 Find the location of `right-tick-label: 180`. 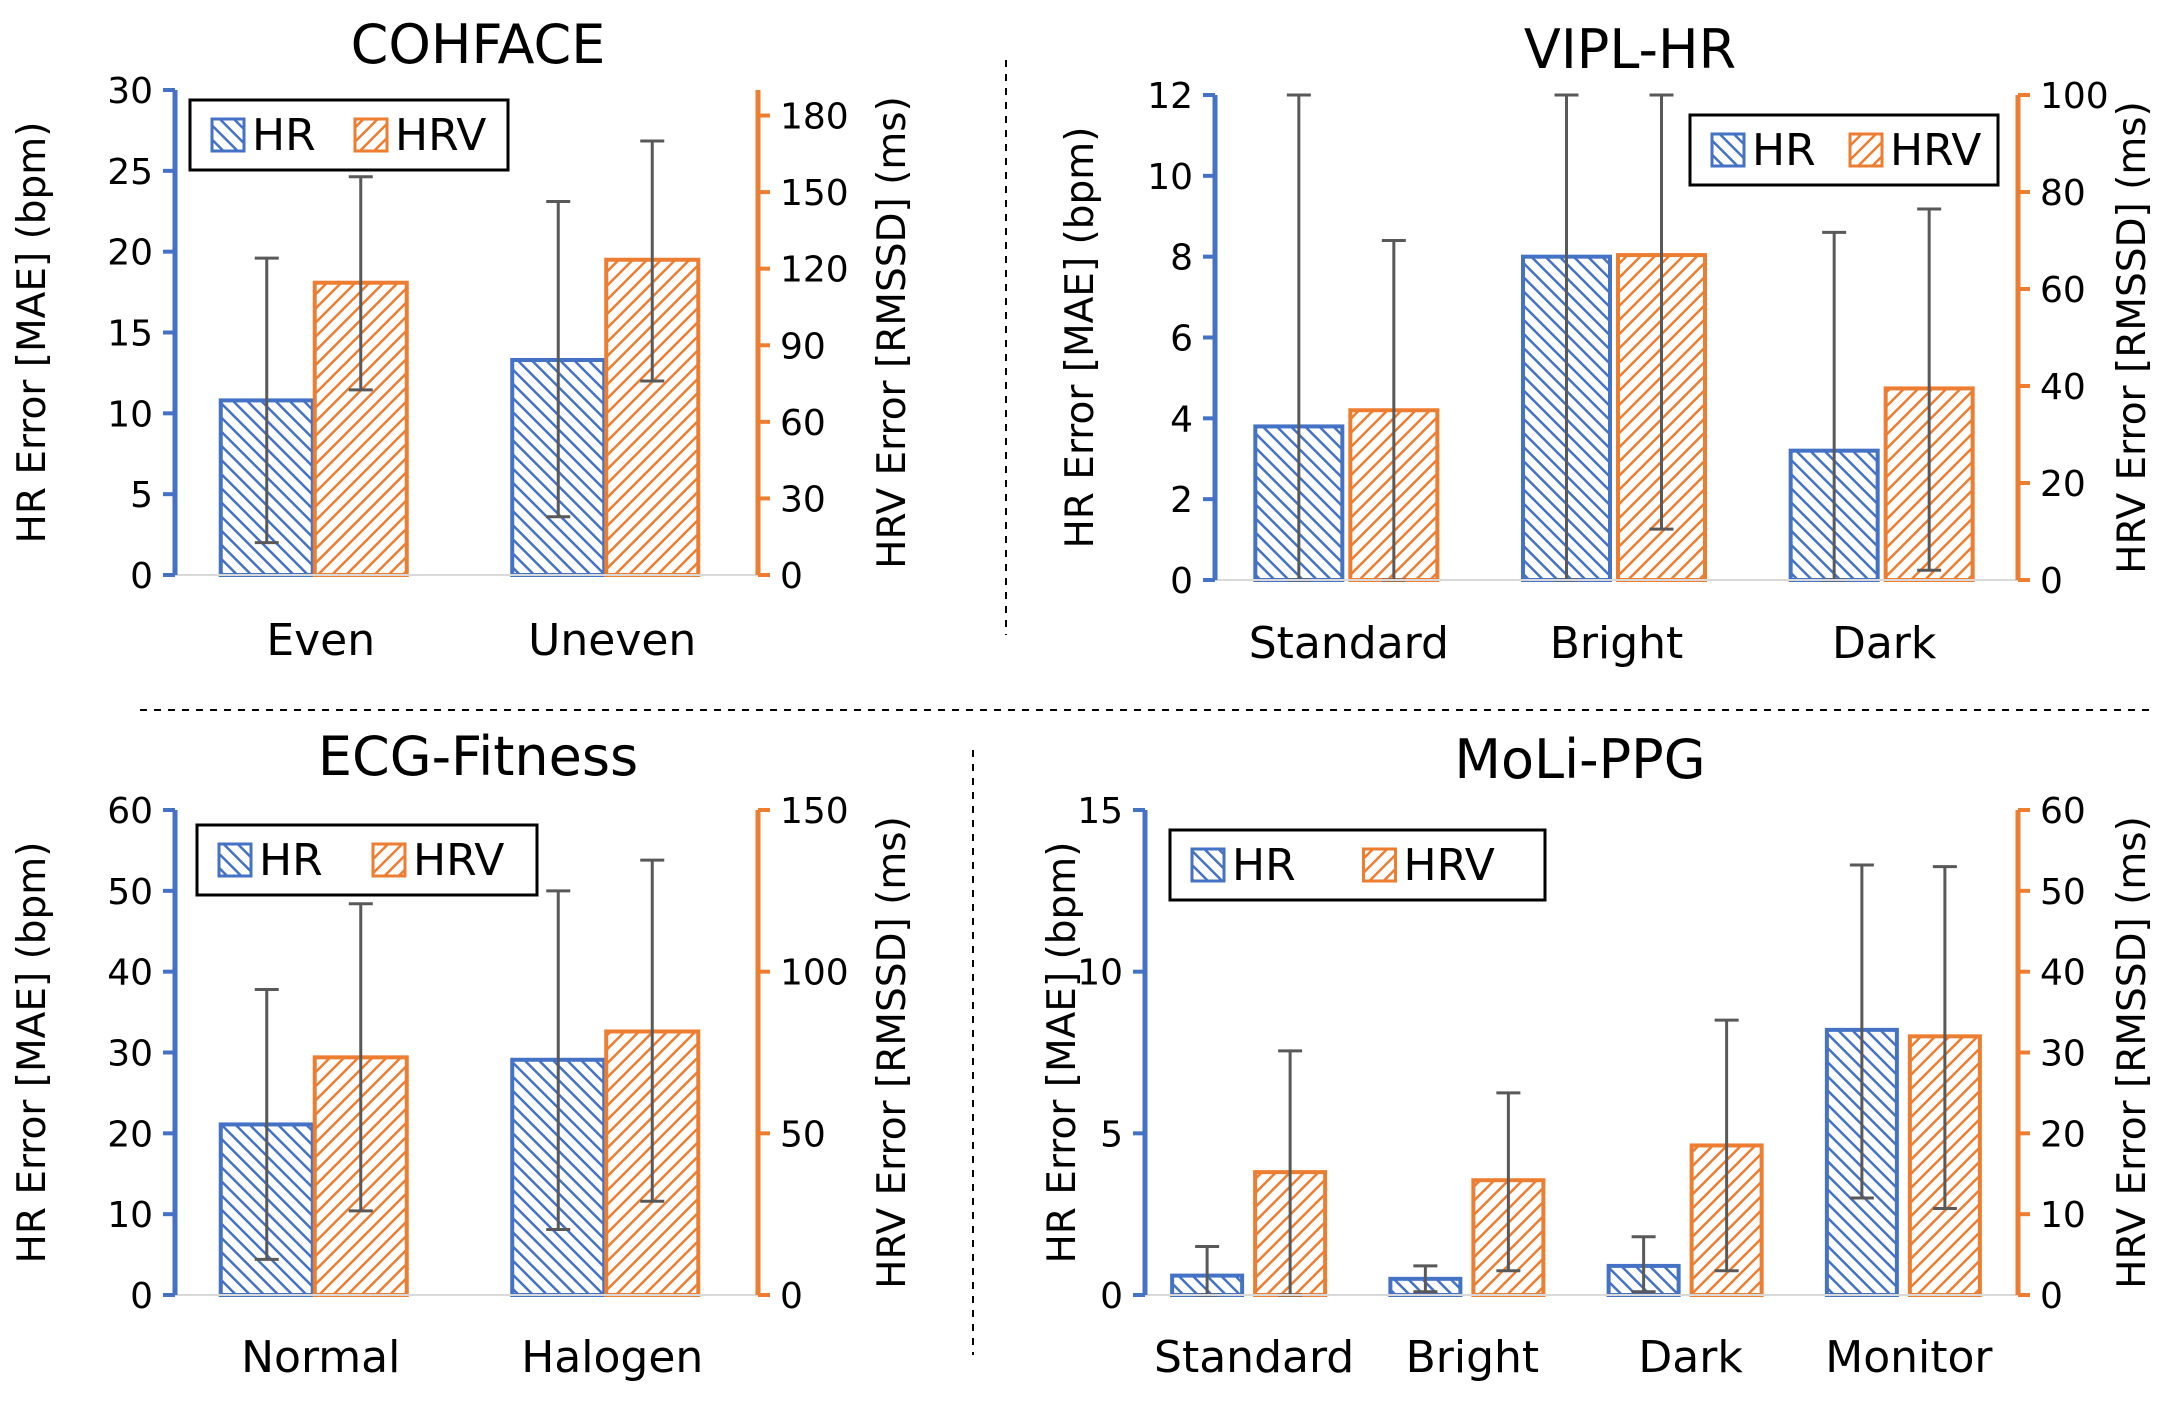

right-tick-label: 180 is located at coordinates (814, 117).